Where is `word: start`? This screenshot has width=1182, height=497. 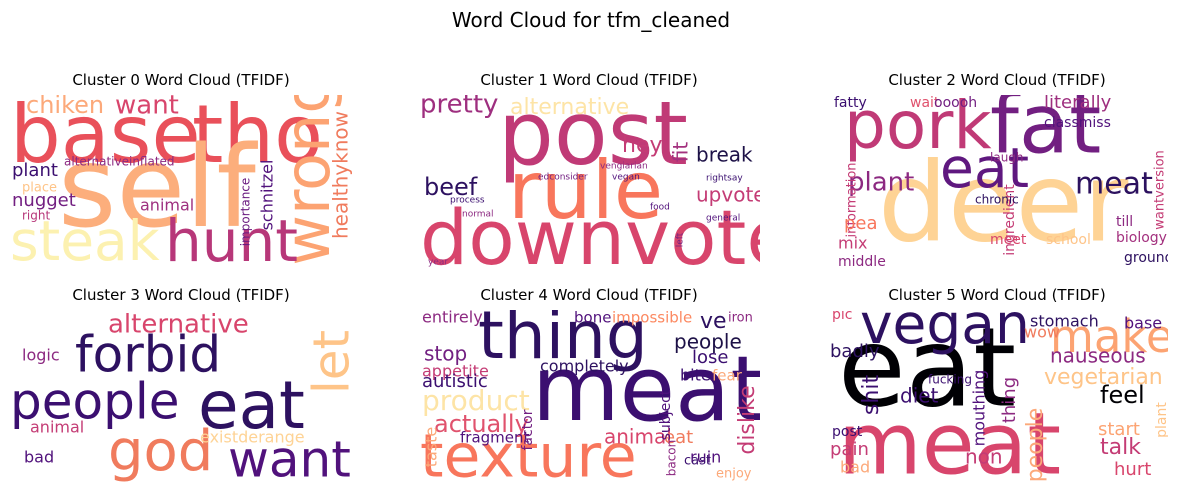 word: start is located at coordinates (1119, 429).